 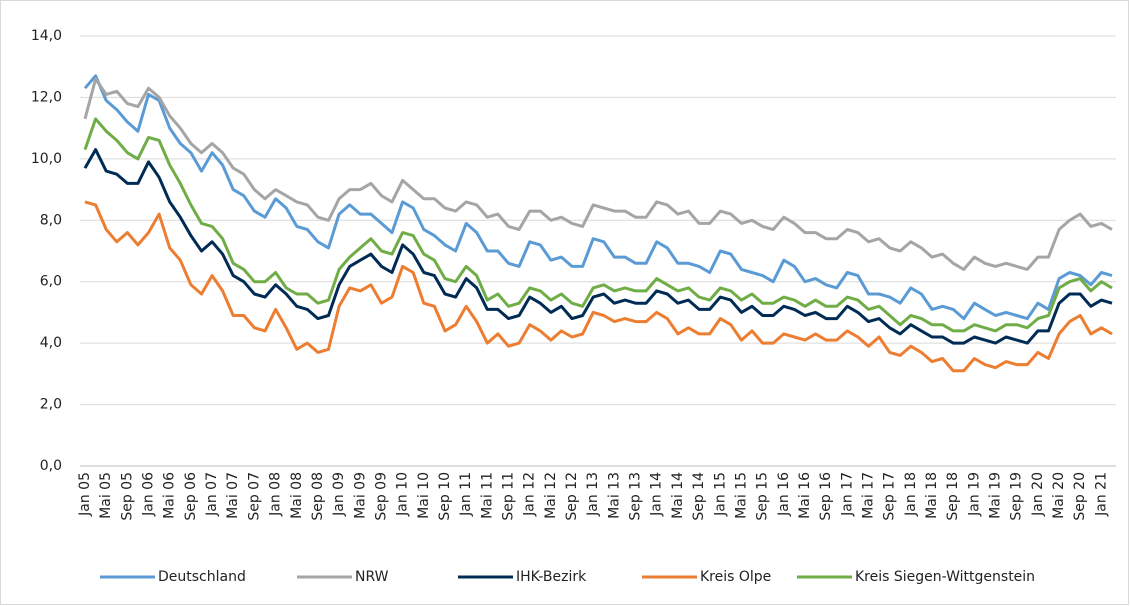 I want to click on x-tick-label: Sep 09, so click(x=381, y=496).